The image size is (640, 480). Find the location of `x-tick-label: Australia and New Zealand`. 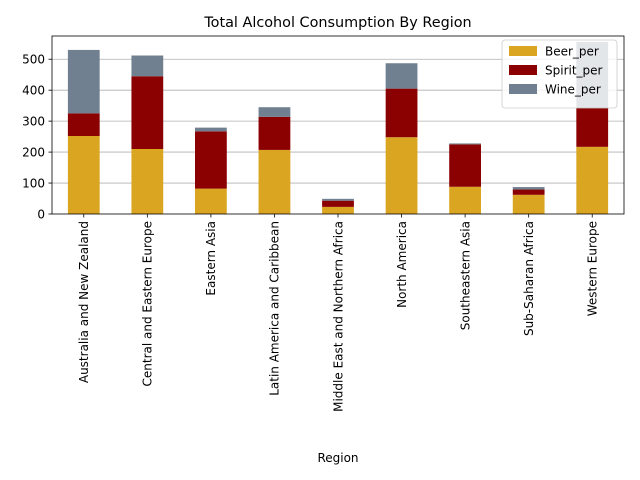

x-tick-label: Australia and New Zealand is located at coordinates (84, 302).